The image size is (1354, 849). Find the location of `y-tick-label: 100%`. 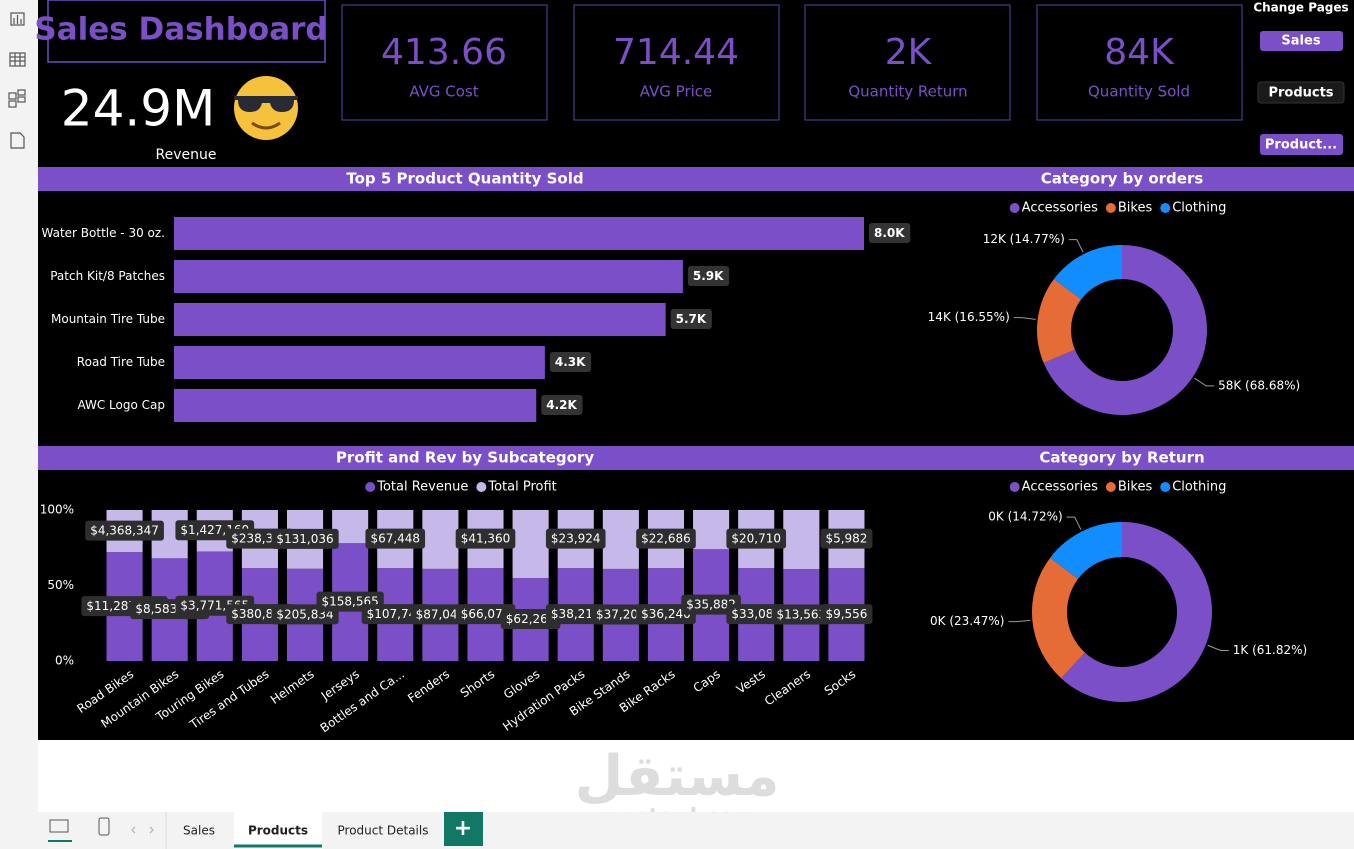

y-tick-label: 100% is located at coordinates (57, 510).